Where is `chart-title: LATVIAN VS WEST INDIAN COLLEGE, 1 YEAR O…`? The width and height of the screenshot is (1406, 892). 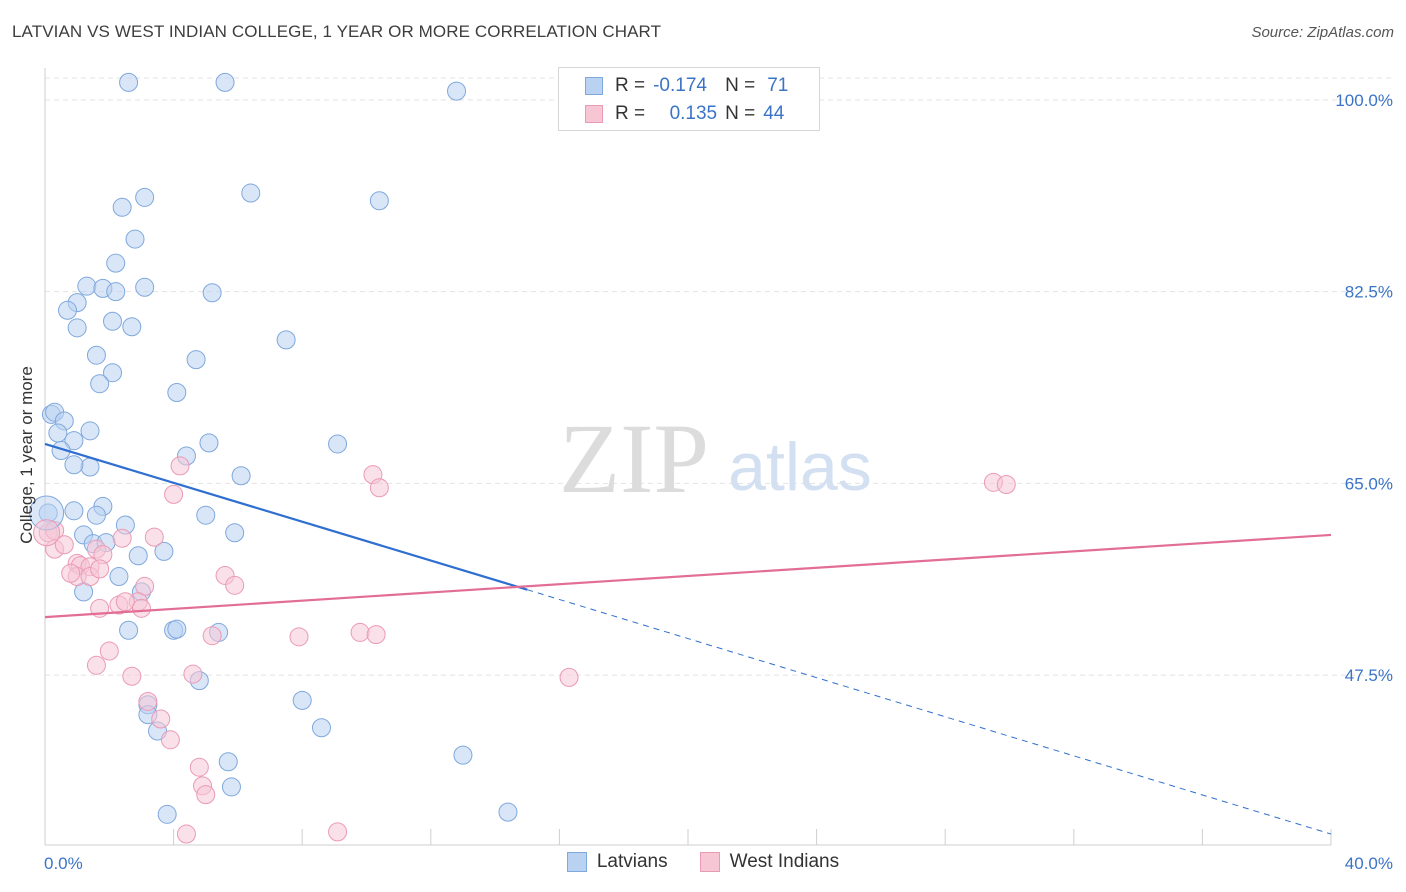 chart-title: LATVIAN VS WEST INDIAN COLLEGE, 1 YEAR O… is located at coordinates (337, 31).